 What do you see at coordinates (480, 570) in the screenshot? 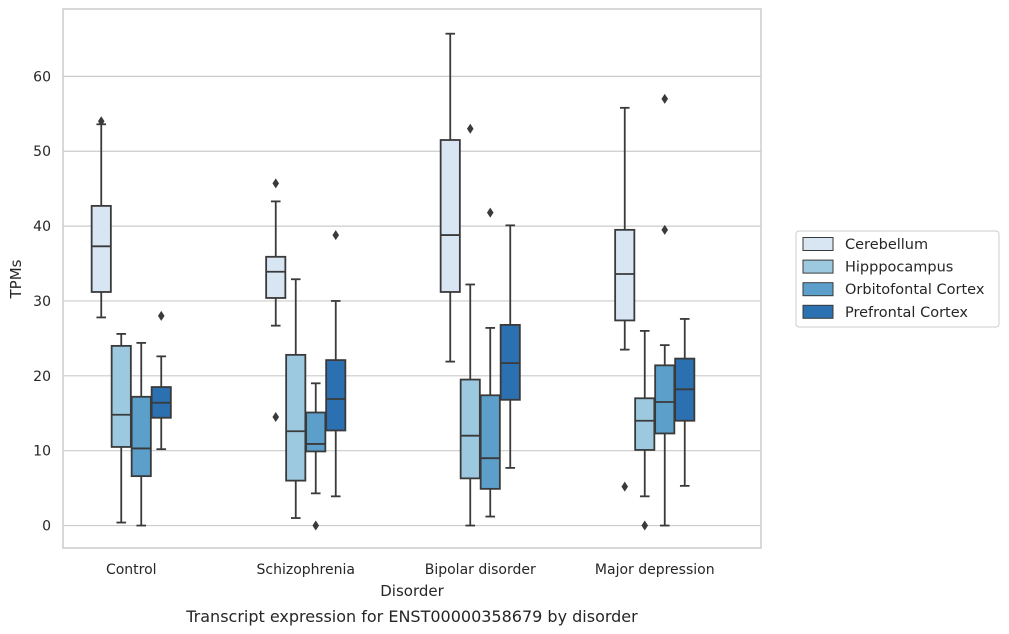
I see `x-tick-label-2: Bipolar disorder` at bounding box center [480, 570].